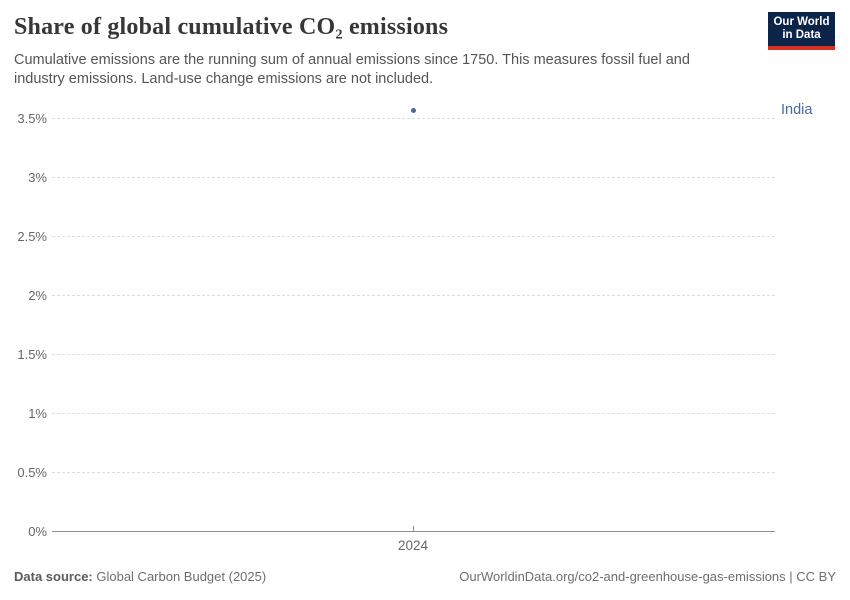  What do you see at coordinates (413, 545) in the screenshot?
I see `x-axis-tick-label: 2024` at bounding box center [413, 545].